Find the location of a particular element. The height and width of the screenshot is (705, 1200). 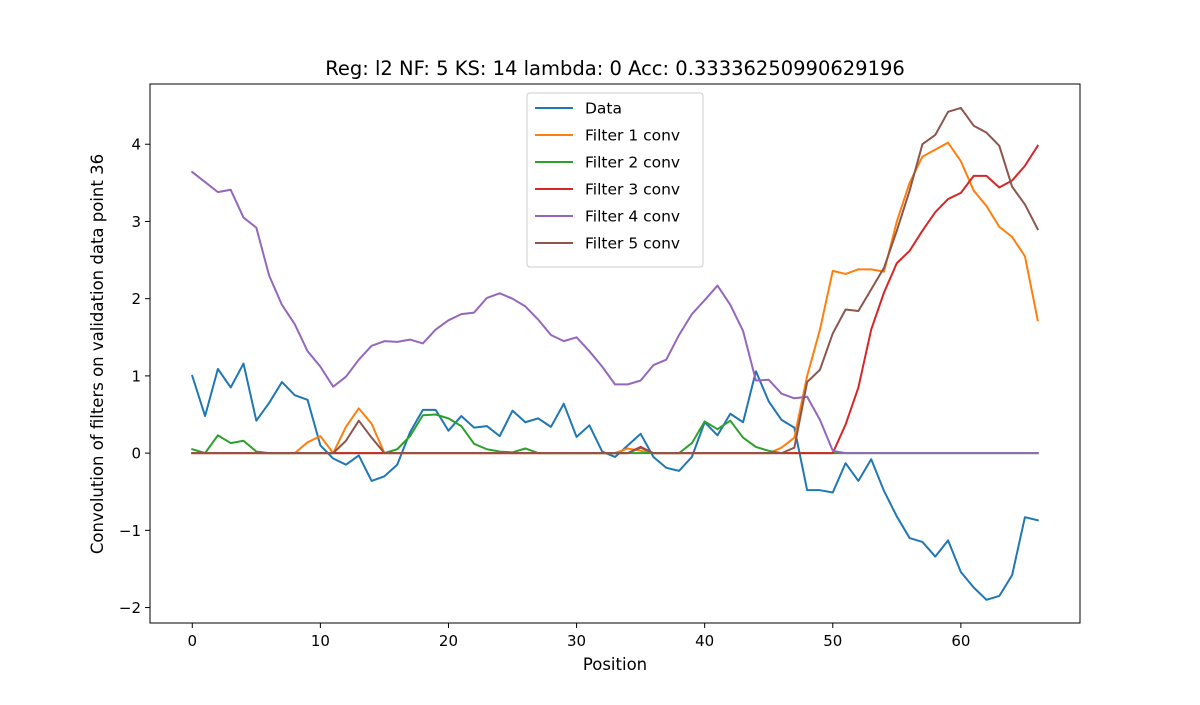

x-tick-label: 50 is located at coordinates (832, 641).